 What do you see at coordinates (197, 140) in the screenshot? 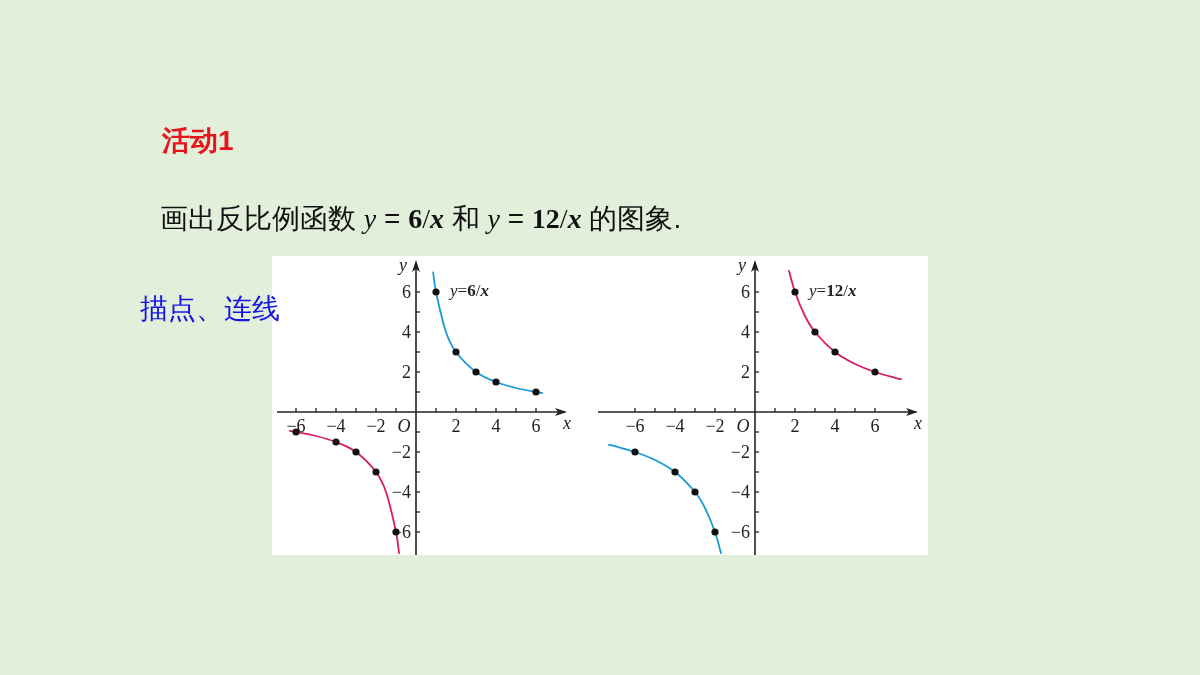
I see `text: 活动1` at bounding box center [197, 140].